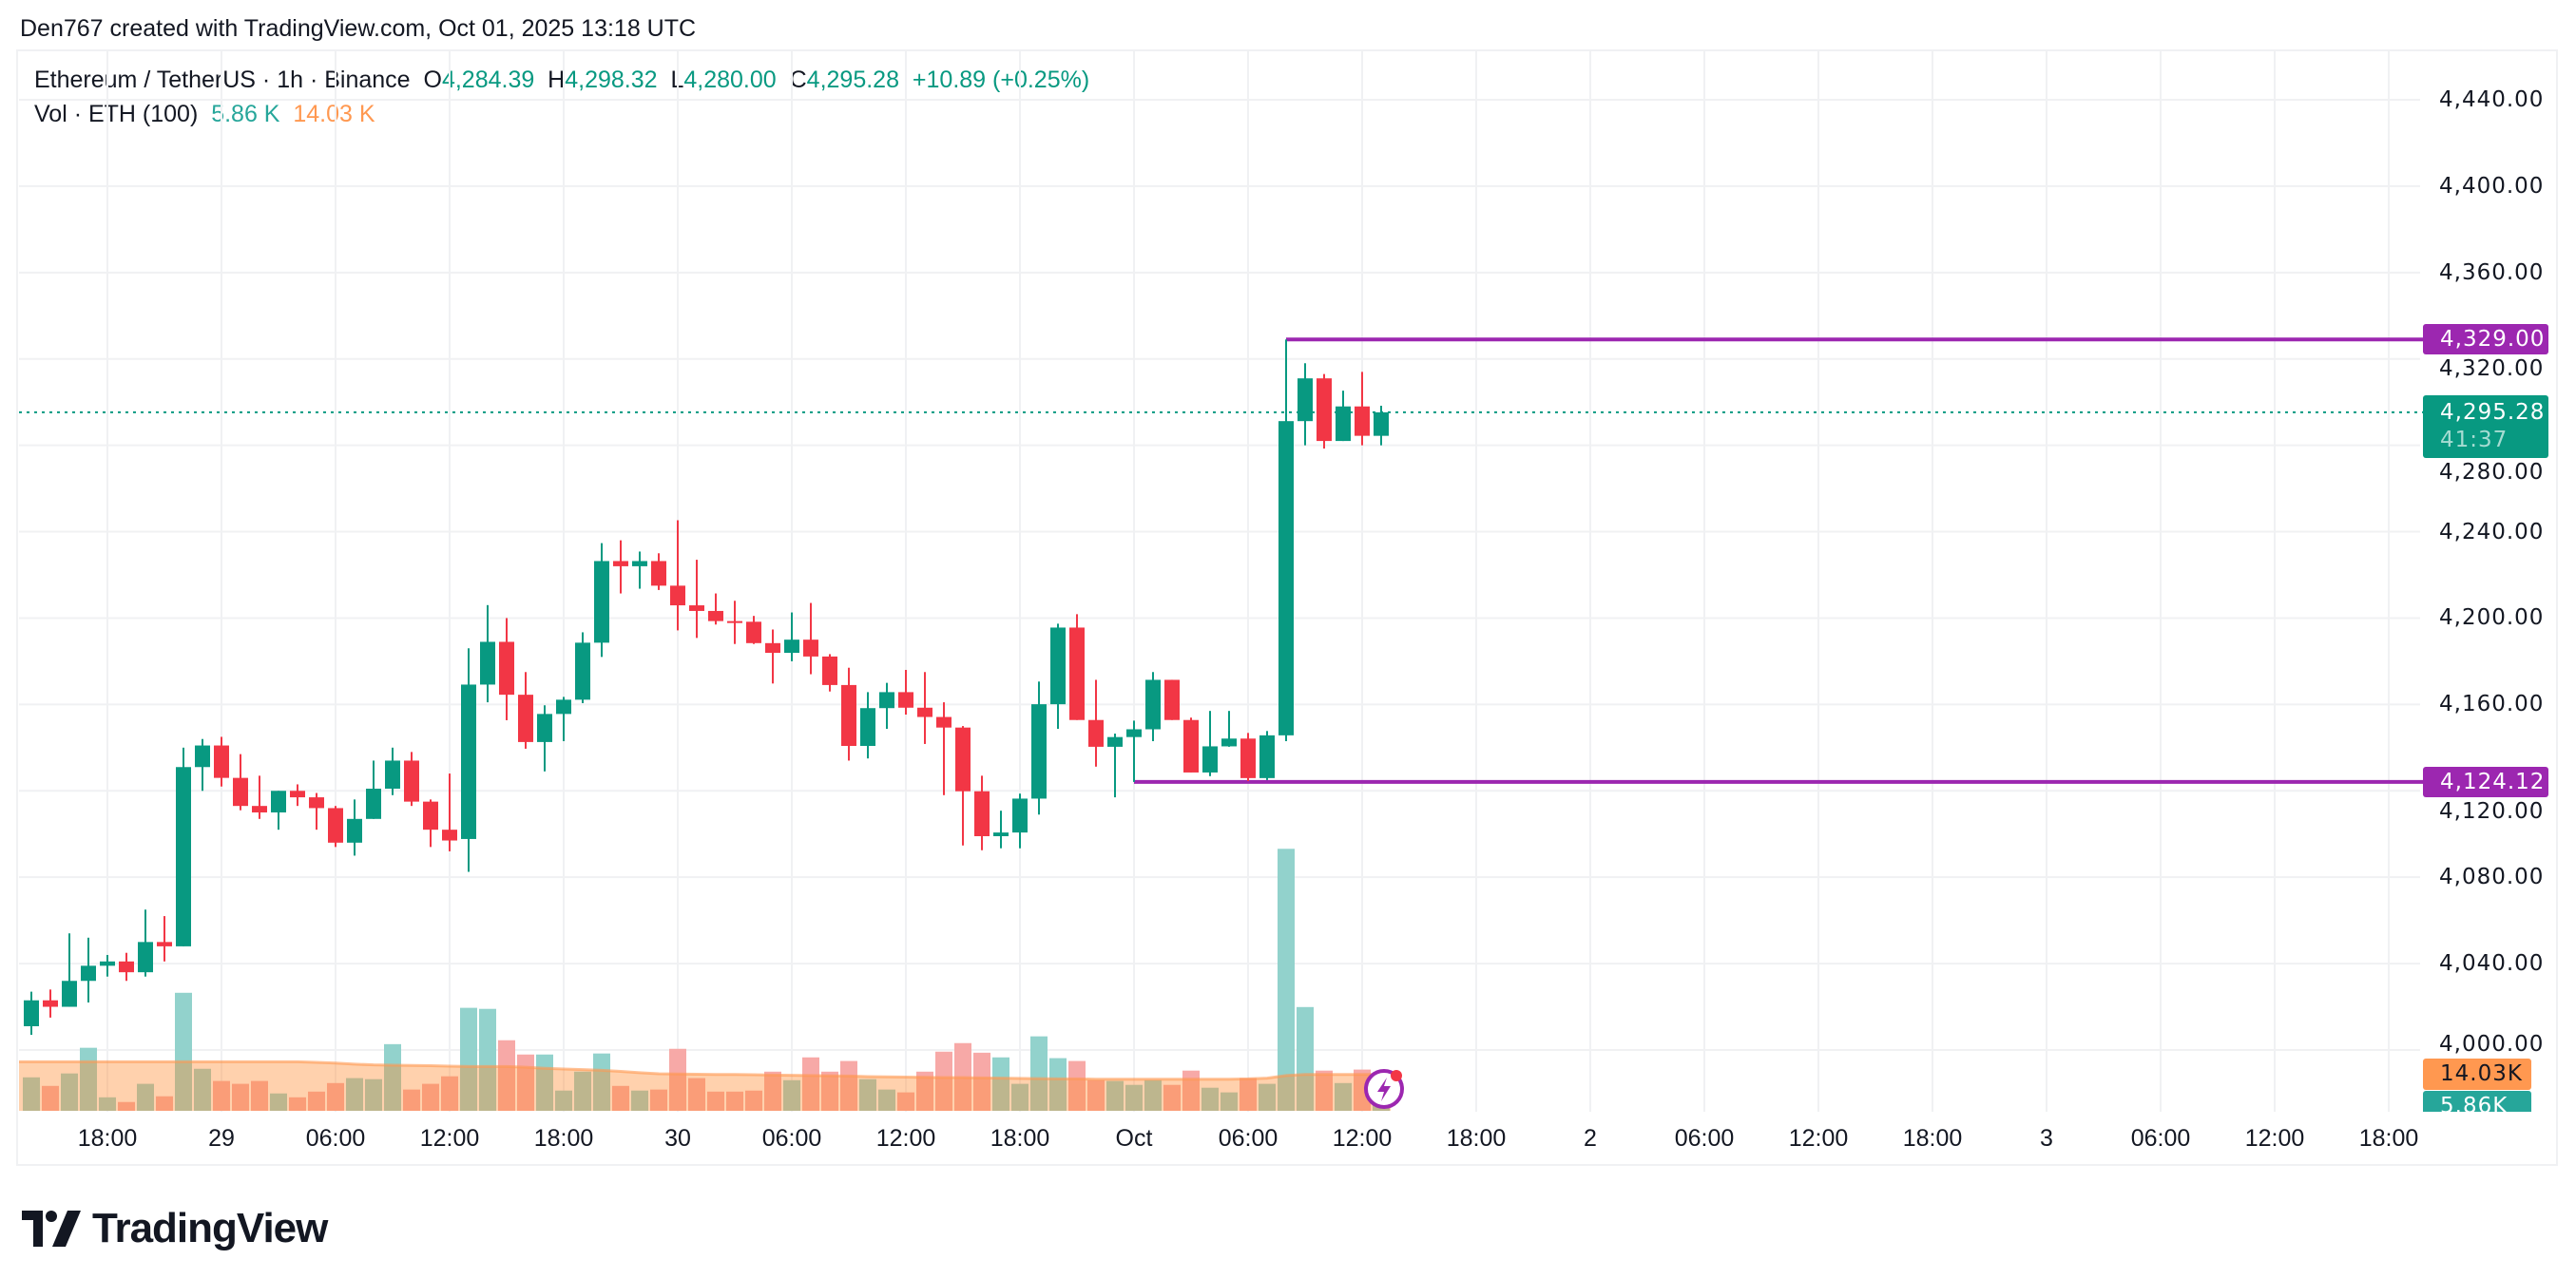  What do you see at coordinates (2492, 368) in the screenshot?
I see `price-tick-label: 4,320.00` at bounding box center [2492, 368].